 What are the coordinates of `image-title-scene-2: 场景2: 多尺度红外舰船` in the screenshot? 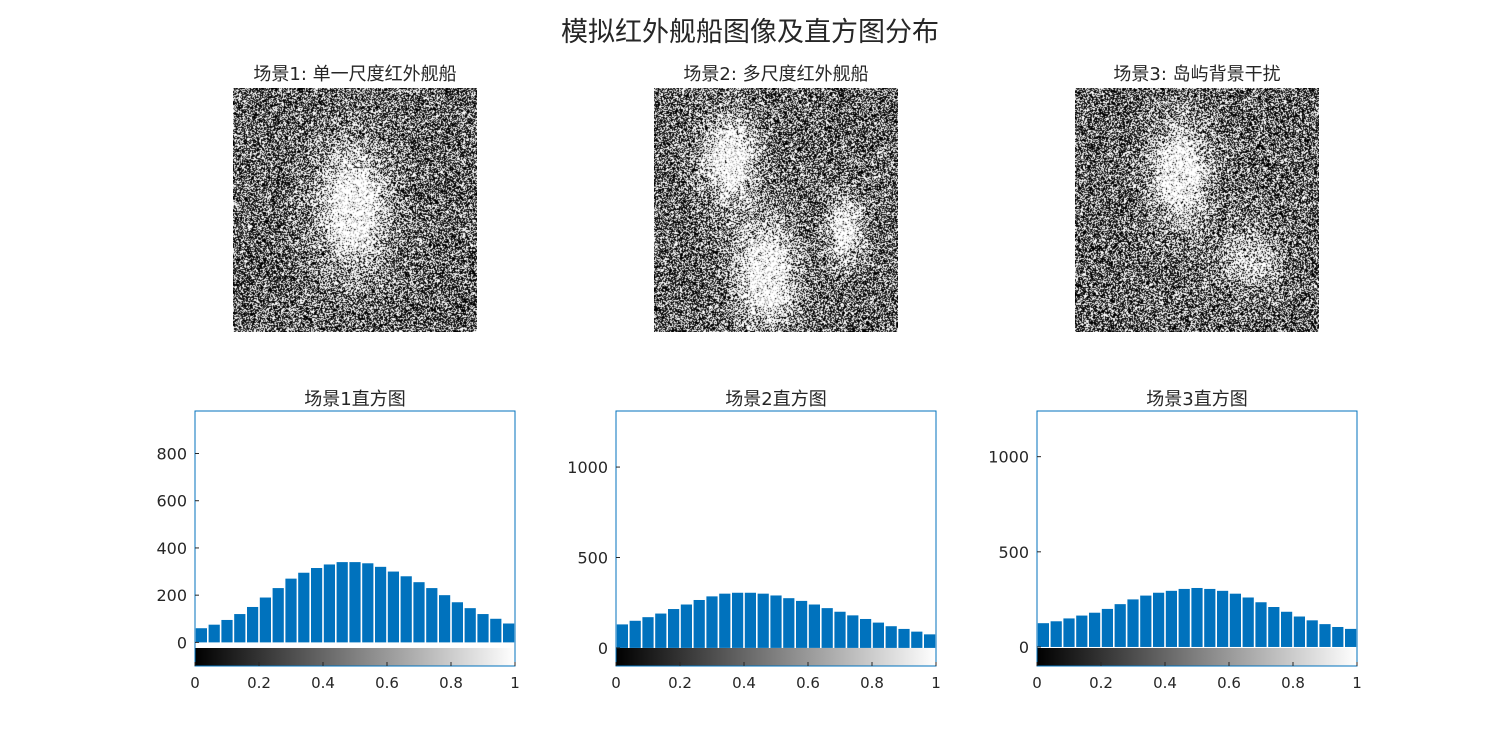 It's located at (776, 74).